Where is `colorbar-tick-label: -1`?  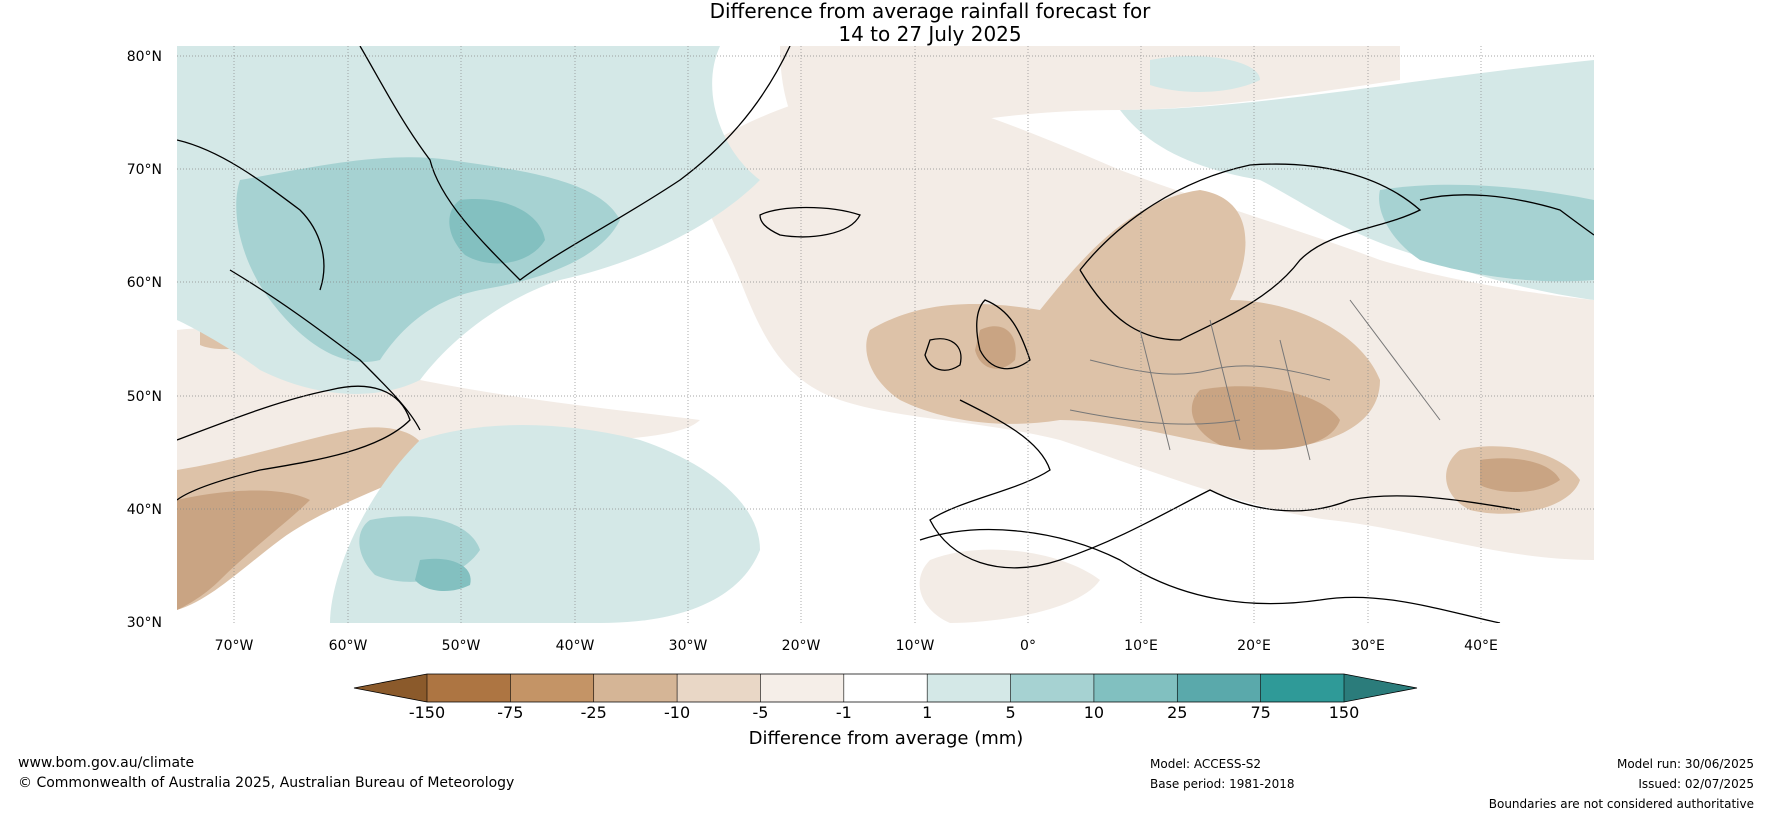 colorbar-tick-label: -1 is located at coordinates (844, 712).